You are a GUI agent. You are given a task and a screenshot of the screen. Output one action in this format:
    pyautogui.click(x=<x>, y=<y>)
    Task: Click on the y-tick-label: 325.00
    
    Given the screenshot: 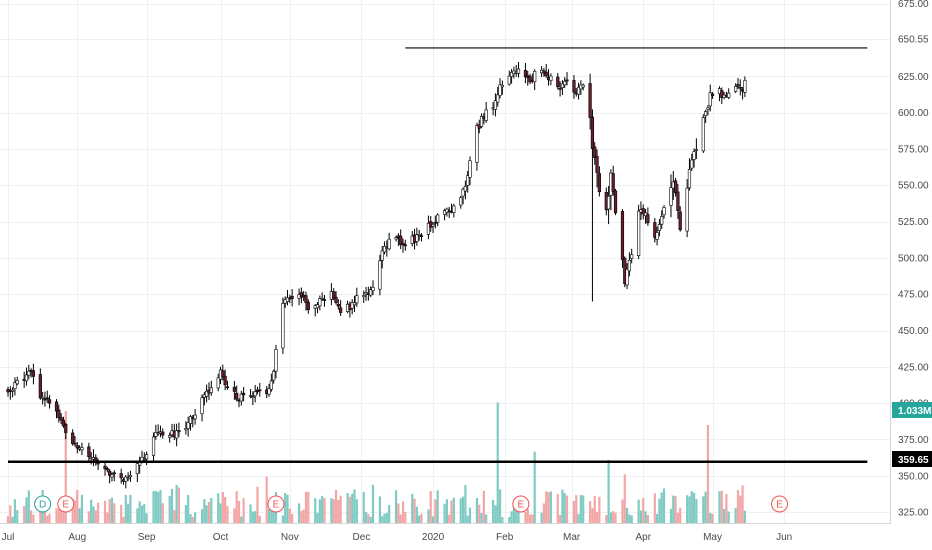 What is the action you would take?
    pyautogui.click(x=913, y=513)
    